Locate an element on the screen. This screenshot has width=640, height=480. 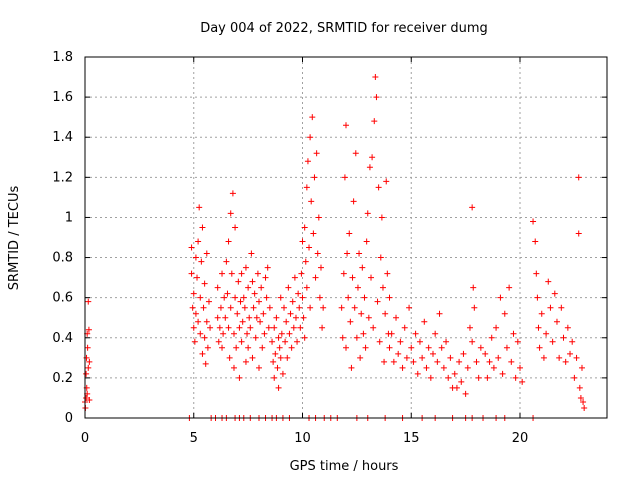
y-tick-labels: 0 0.2 0.4 0.6 0.8 1 1.2 1.4 1.6 1.8 is located at coordinates (62, 238).